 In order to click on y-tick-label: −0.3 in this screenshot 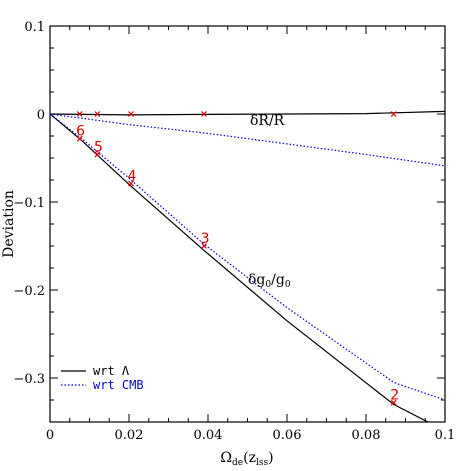, I will do `click(29, 379)`.